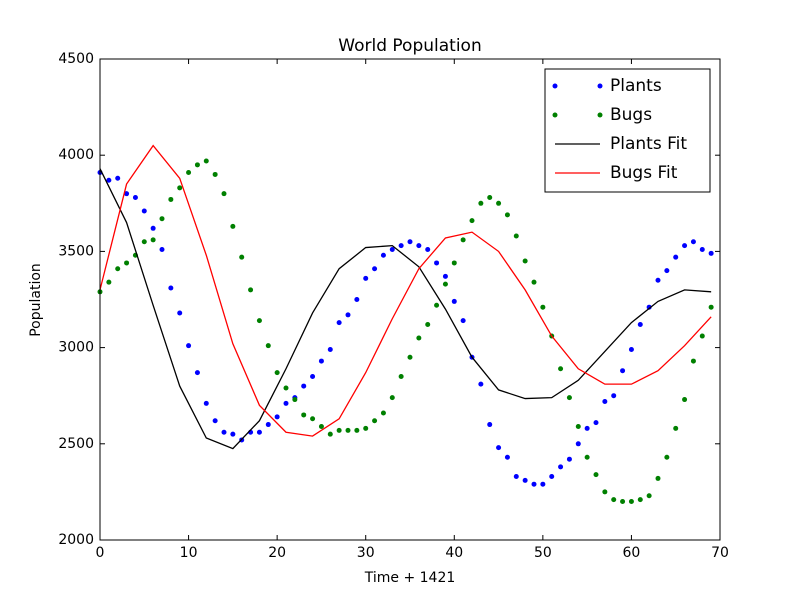 Image resolution: width=800 pixels, height=600 pixels. What do you see at coordinates (627, 130) in the screenshot?
I see `legend-box` at bounding box center [627, 130].